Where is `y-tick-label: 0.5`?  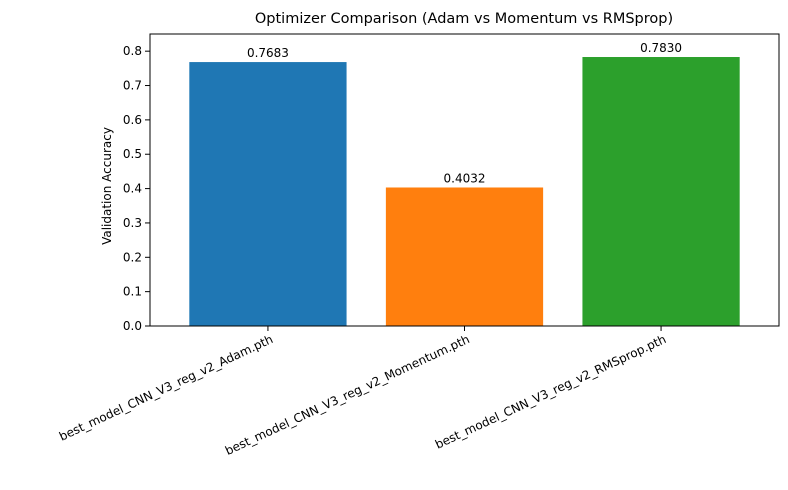 y-tick-label: 0.5 is located at coordinates (132, 154).